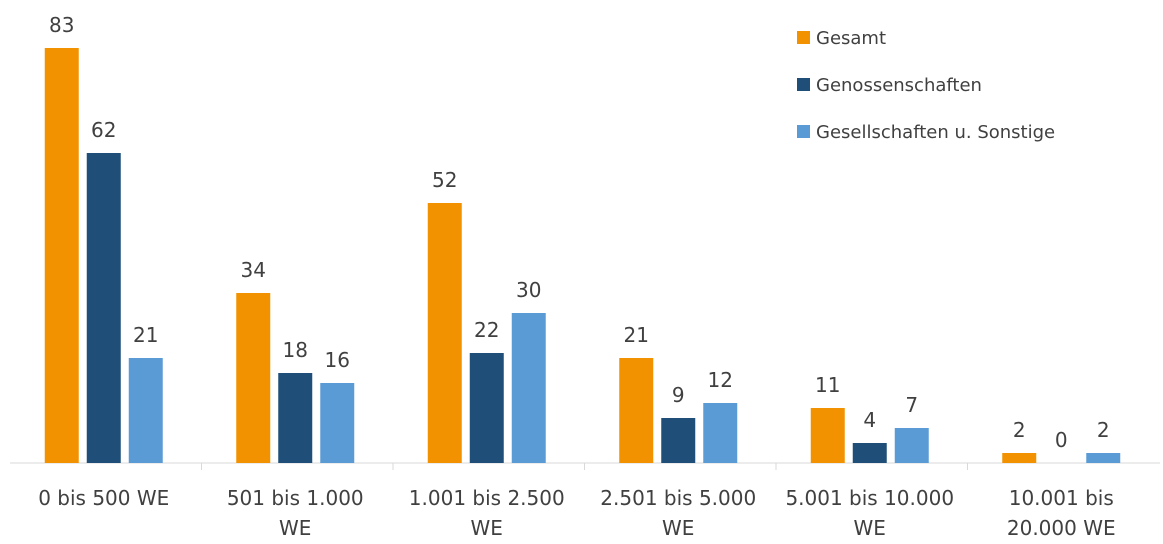 This screenshot has height=544, width=1163. What do you see at coordinates (528, 290) in the screenshot?
I see `data-label-2-2: 30` at bounding box center [528, 290].